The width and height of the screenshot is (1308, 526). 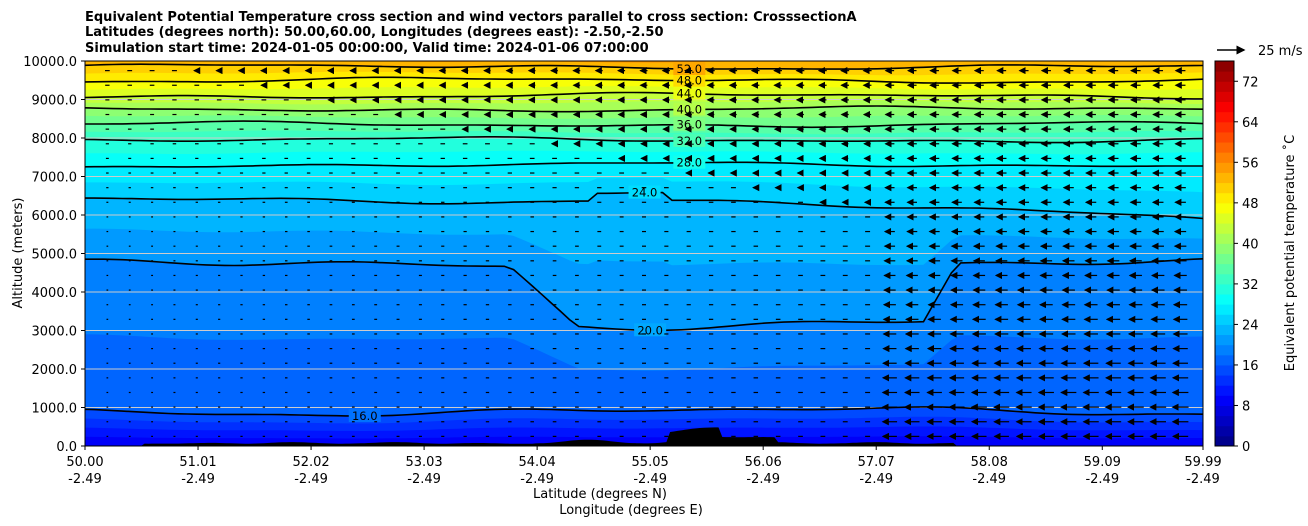 I want to click on x-tick-label-latitude: 53.03, so click(x=423, y=462).